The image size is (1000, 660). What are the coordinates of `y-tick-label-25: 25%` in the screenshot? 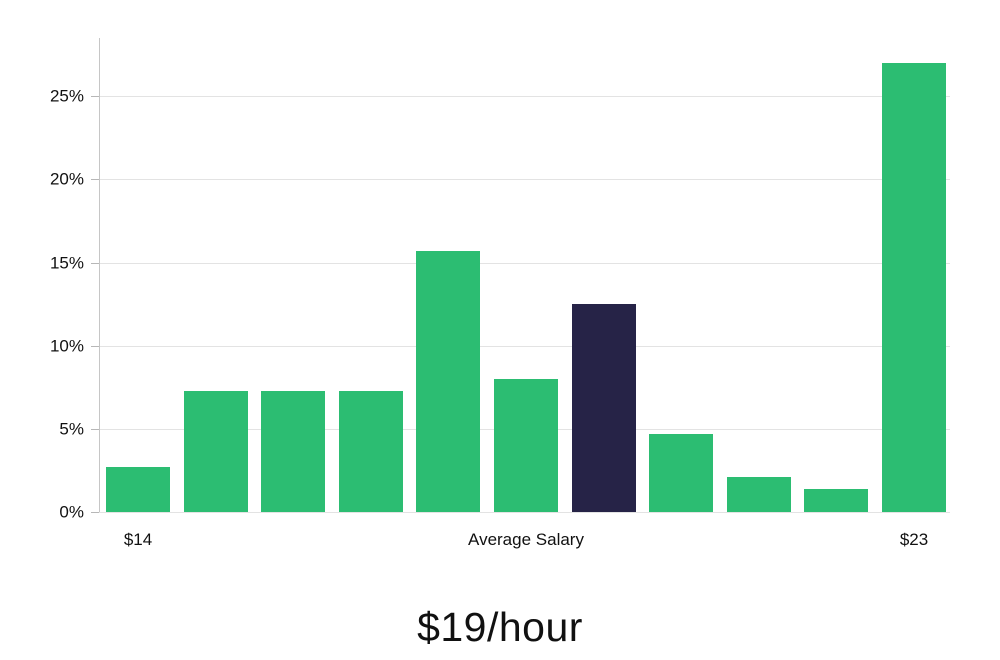 It's located at (66, 96).